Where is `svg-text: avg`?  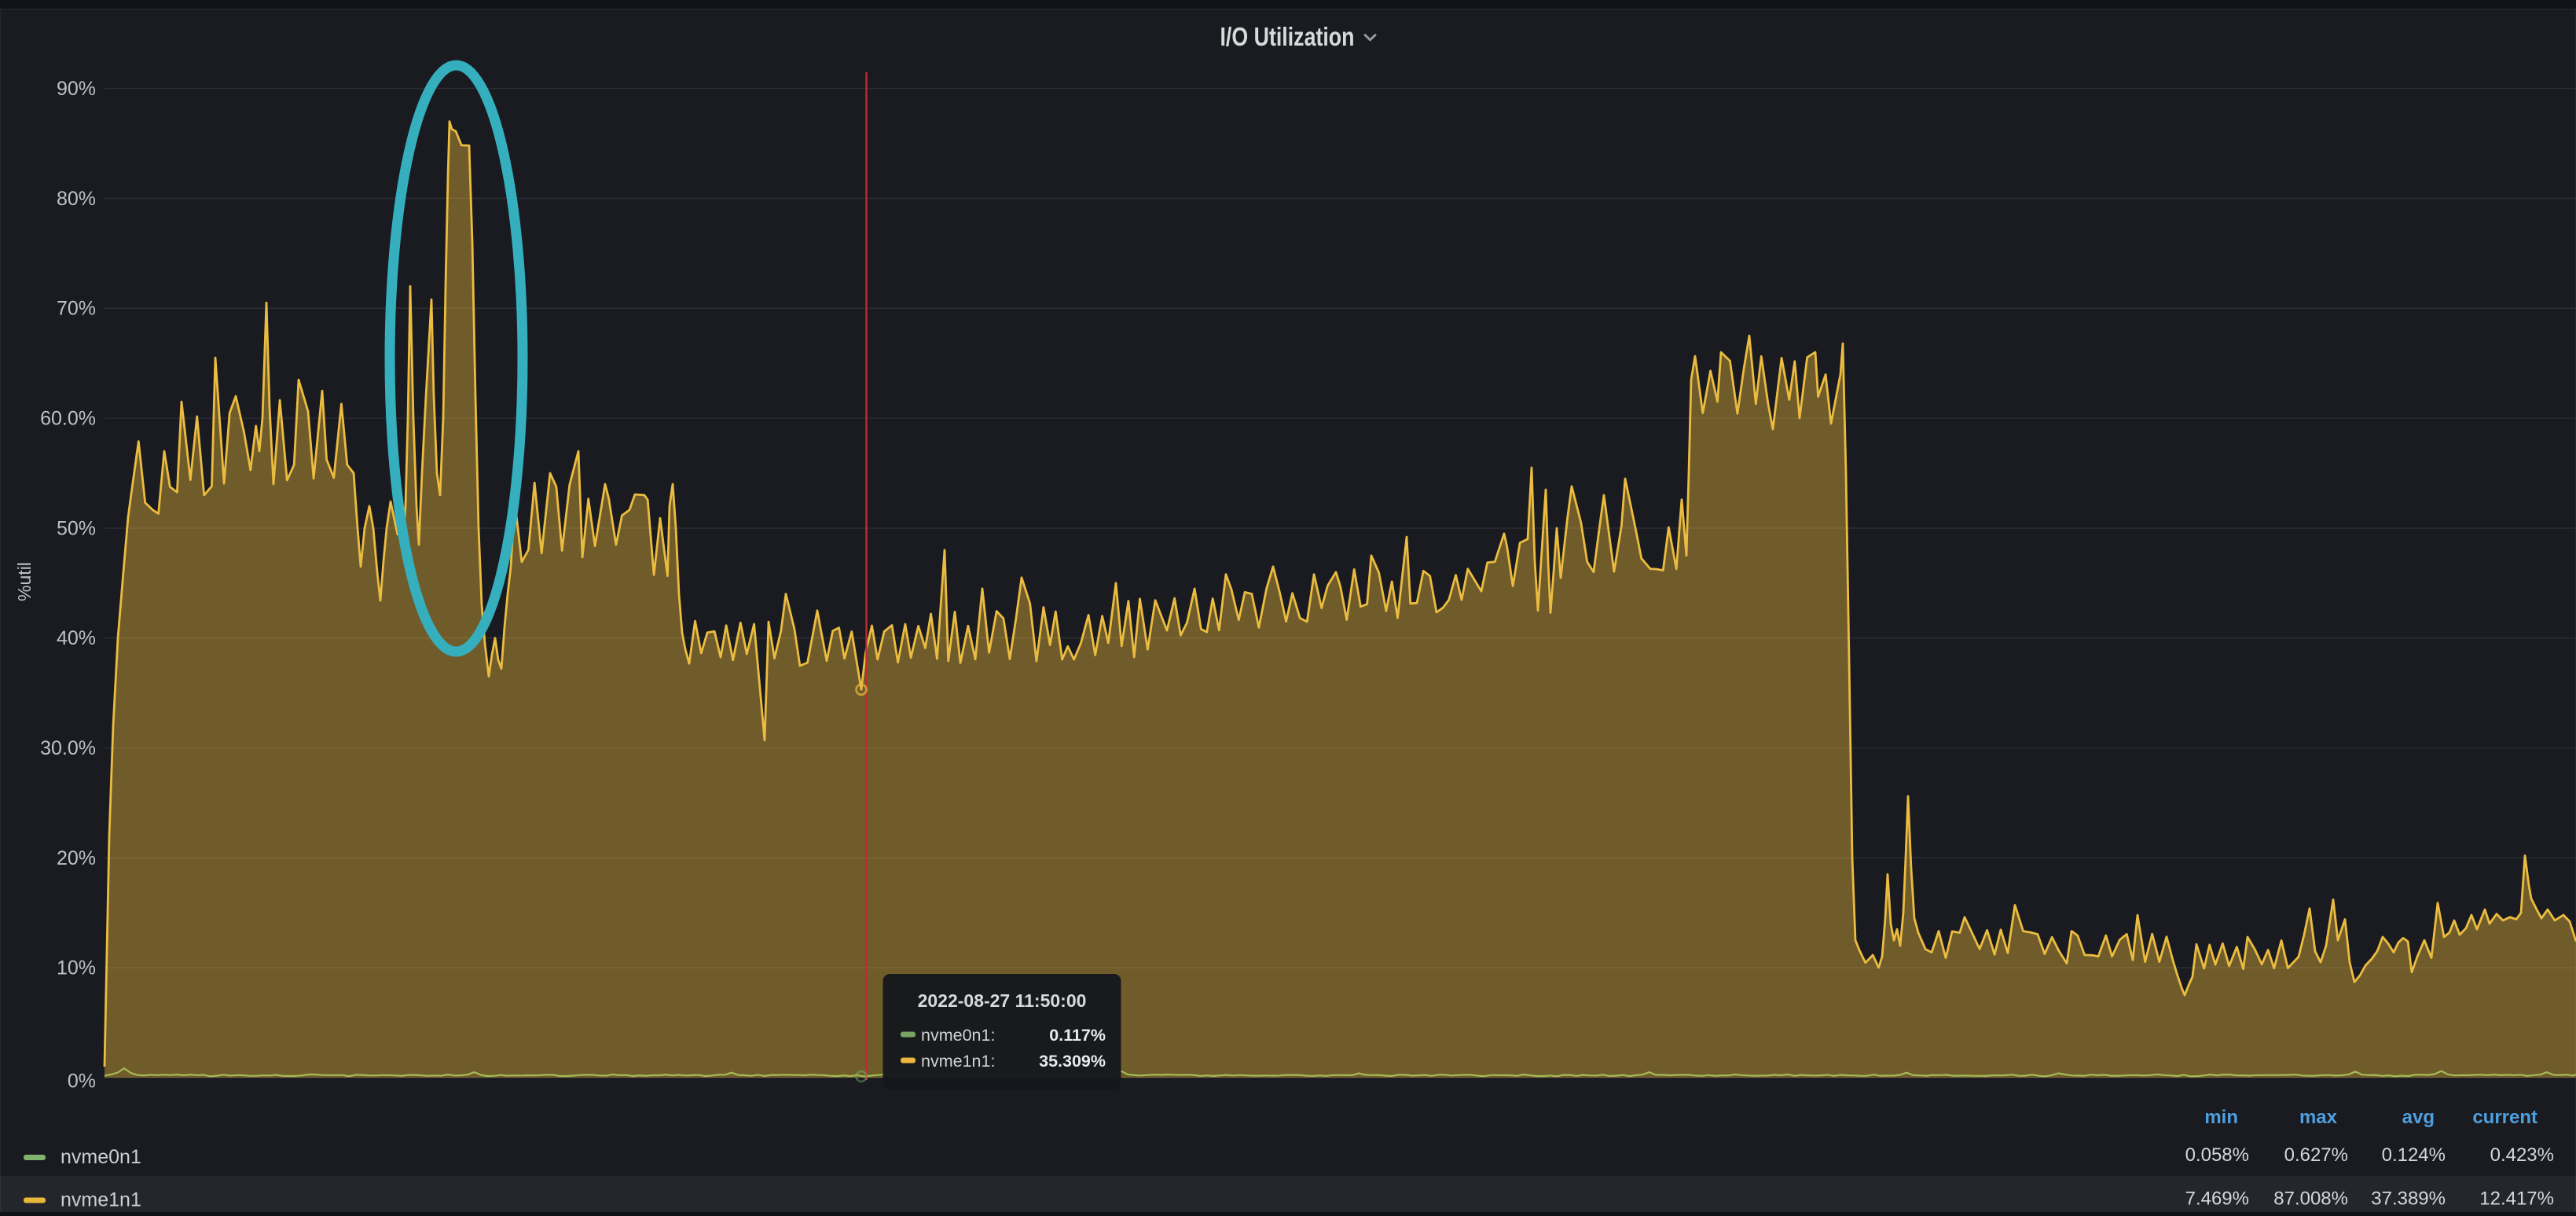 svg-text: avg is located at coordinates (2418, 1117).